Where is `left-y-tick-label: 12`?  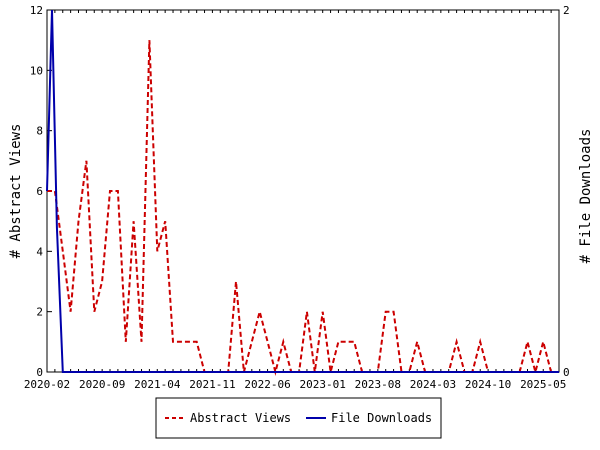
left-y-tick-label: 12 is located at coordinates (36, 10).